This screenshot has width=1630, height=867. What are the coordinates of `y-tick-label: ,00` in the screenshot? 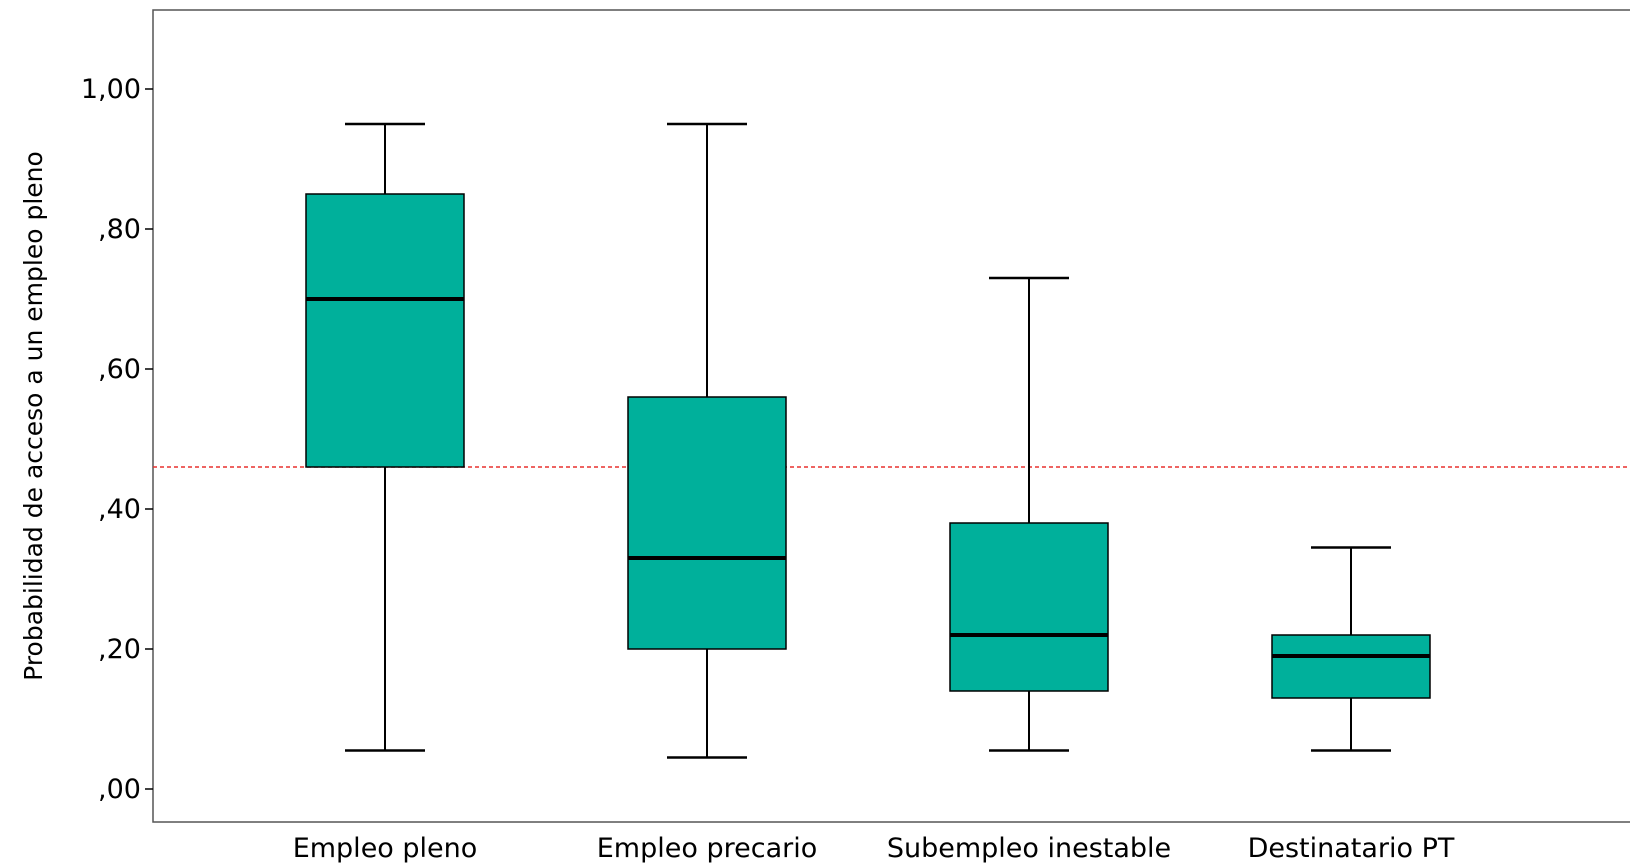 It's located at (119, 789).